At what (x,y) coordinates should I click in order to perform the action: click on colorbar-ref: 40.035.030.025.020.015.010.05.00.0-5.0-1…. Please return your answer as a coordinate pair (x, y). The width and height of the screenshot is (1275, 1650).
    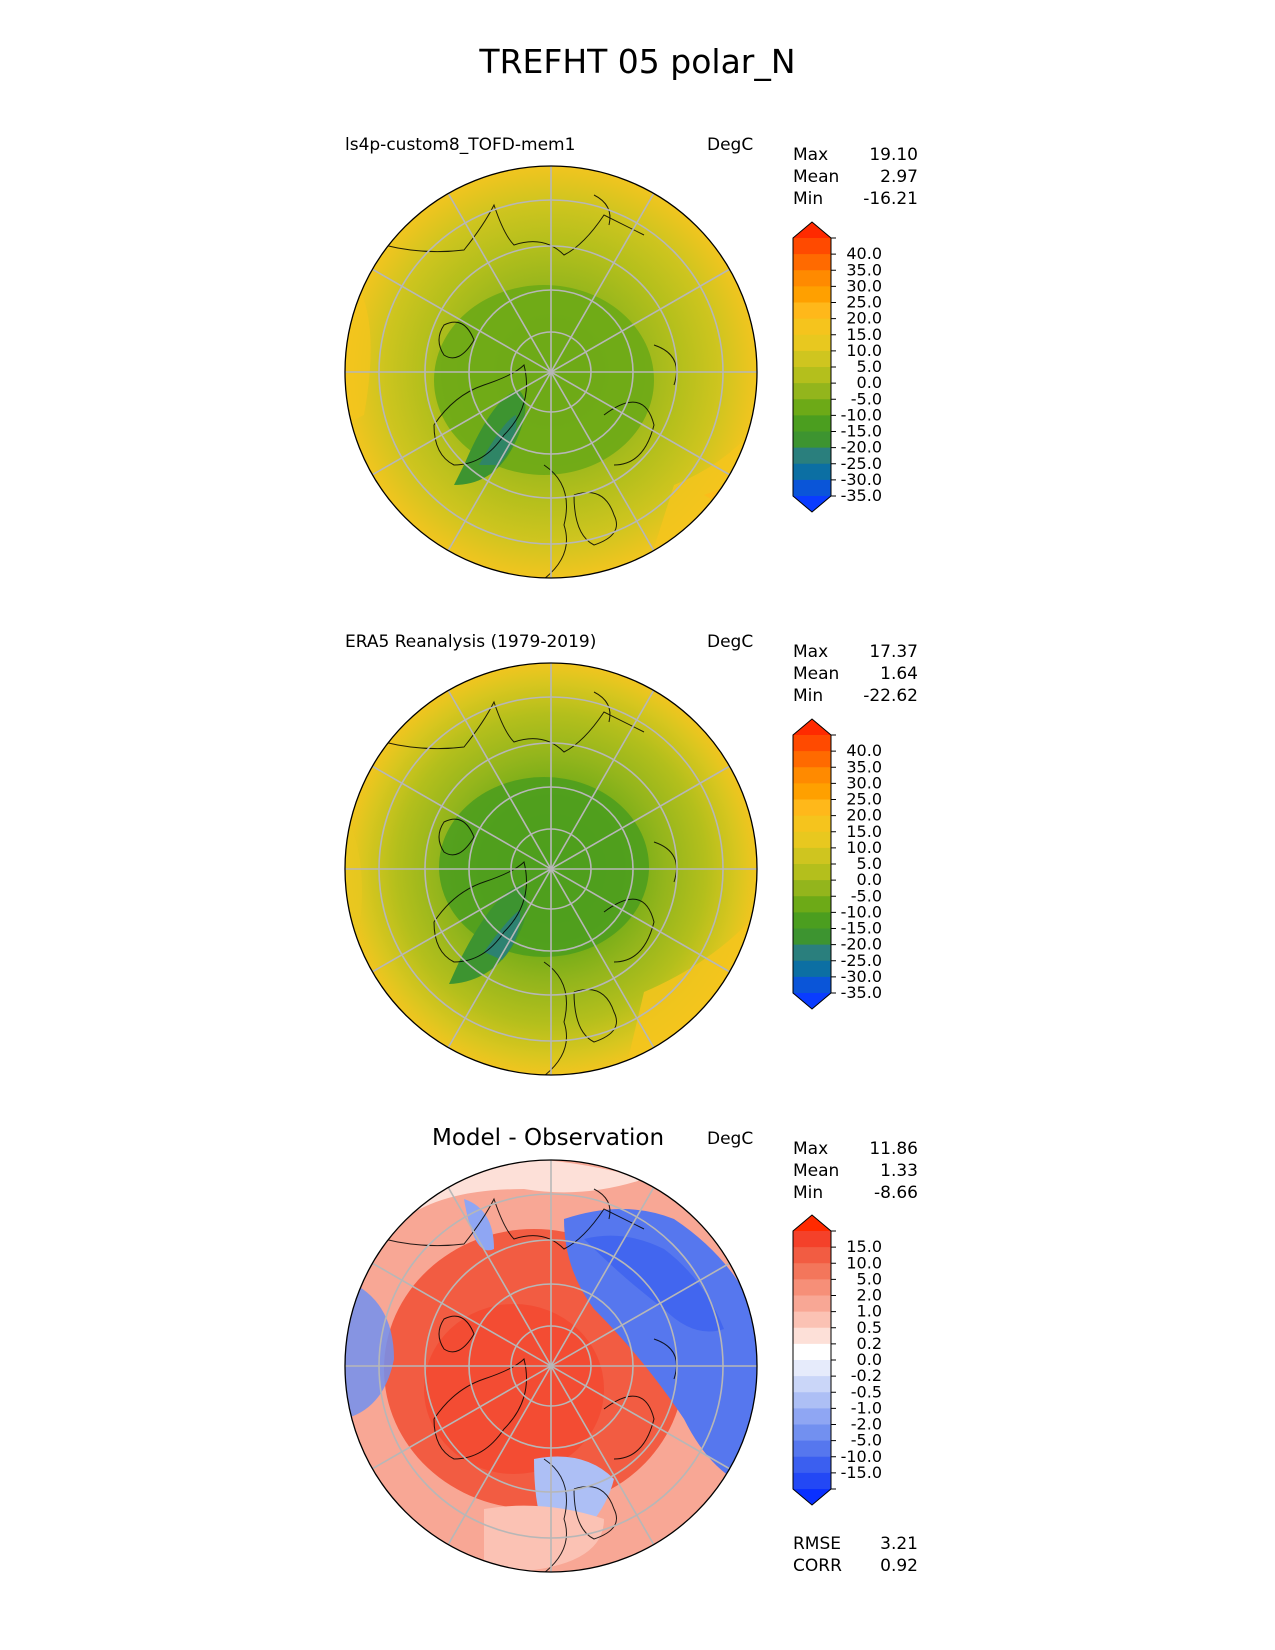
    Looking at the image, I should click on (837, 864).